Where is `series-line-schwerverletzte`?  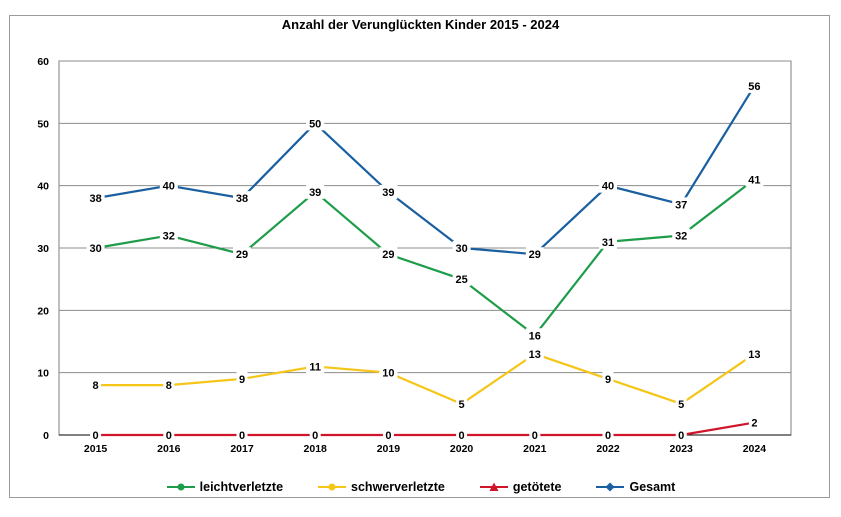 series-line-schwerverletzte is located at coordinates (425, 378).